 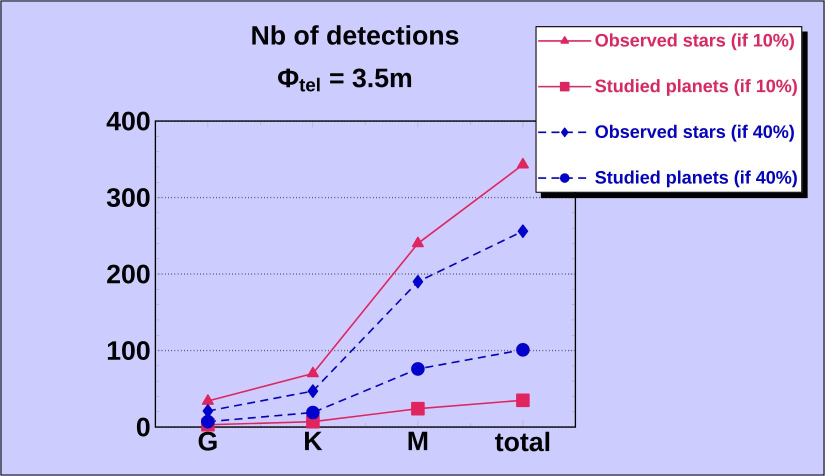 What do you see at coordinates (207, 441) in the screenshot?
I see `x-tick-label: G` at bounding box center [207, 441].